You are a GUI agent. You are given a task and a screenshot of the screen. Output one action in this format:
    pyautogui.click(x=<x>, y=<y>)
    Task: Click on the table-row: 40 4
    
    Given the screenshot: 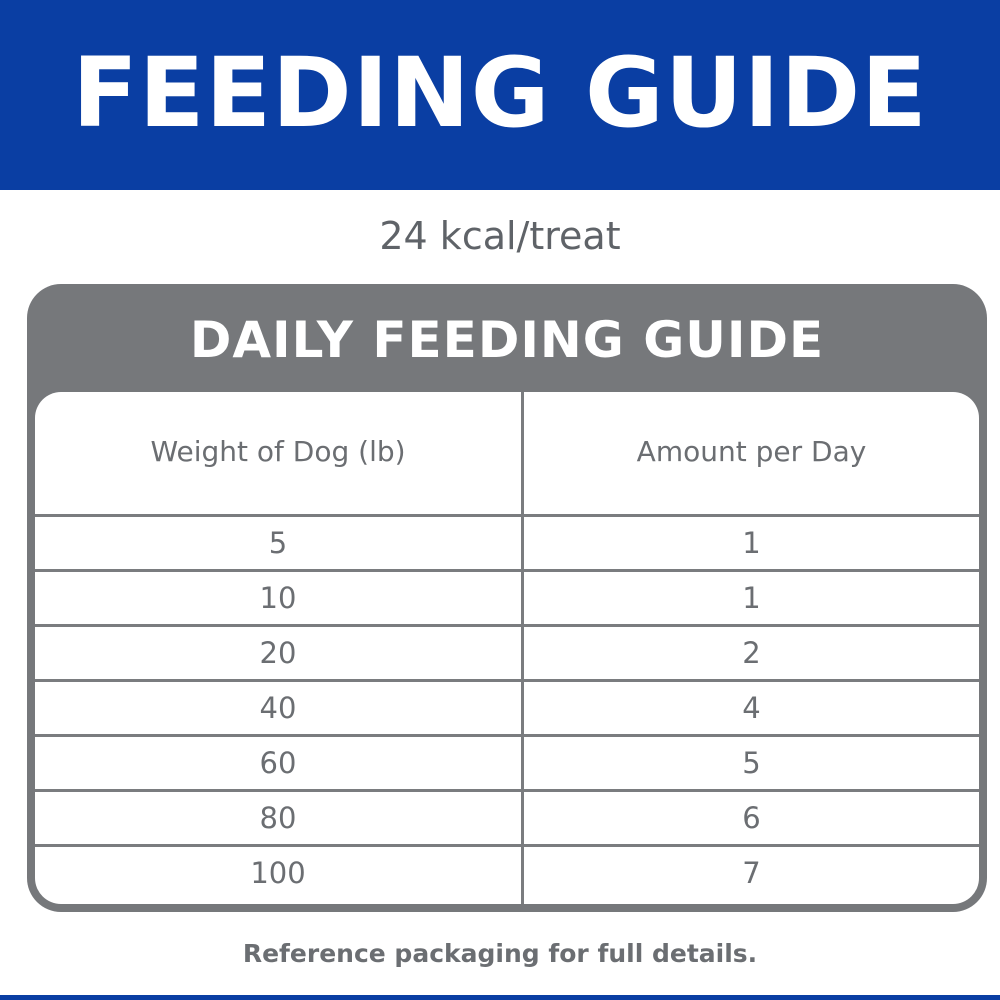 What is the action you would take?
    pyautogui.click(x=507, y=709)
    